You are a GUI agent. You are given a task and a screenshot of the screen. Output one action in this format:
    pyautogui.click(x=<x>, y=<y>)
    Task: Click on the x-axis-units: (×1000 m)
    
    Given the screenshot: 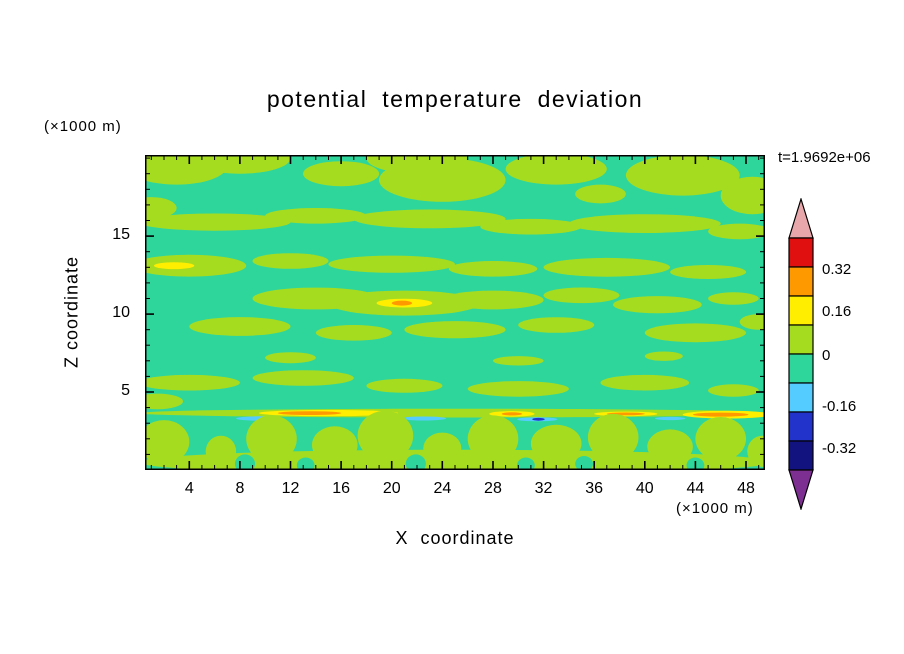 What is the action you would take?
    pyautogui.click(x=715, y=508)
    